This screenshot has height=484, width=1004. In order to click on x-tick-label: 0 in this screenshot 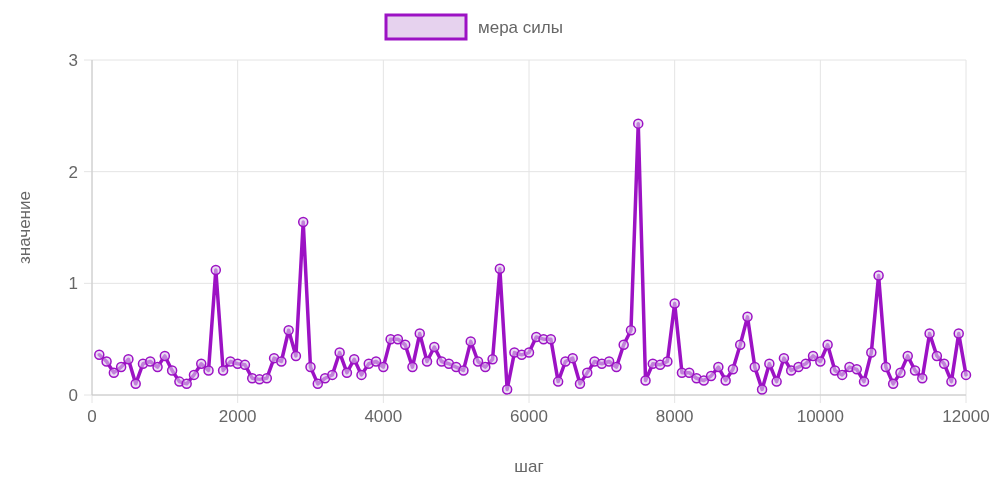, I will do `click(92, 416)`.